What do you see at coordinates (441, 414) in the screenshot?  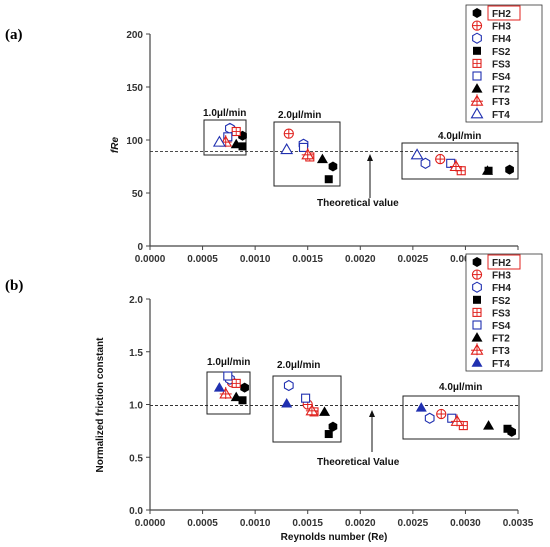 I see `panel-b-point-fh3` at bounding box center [441, 414].